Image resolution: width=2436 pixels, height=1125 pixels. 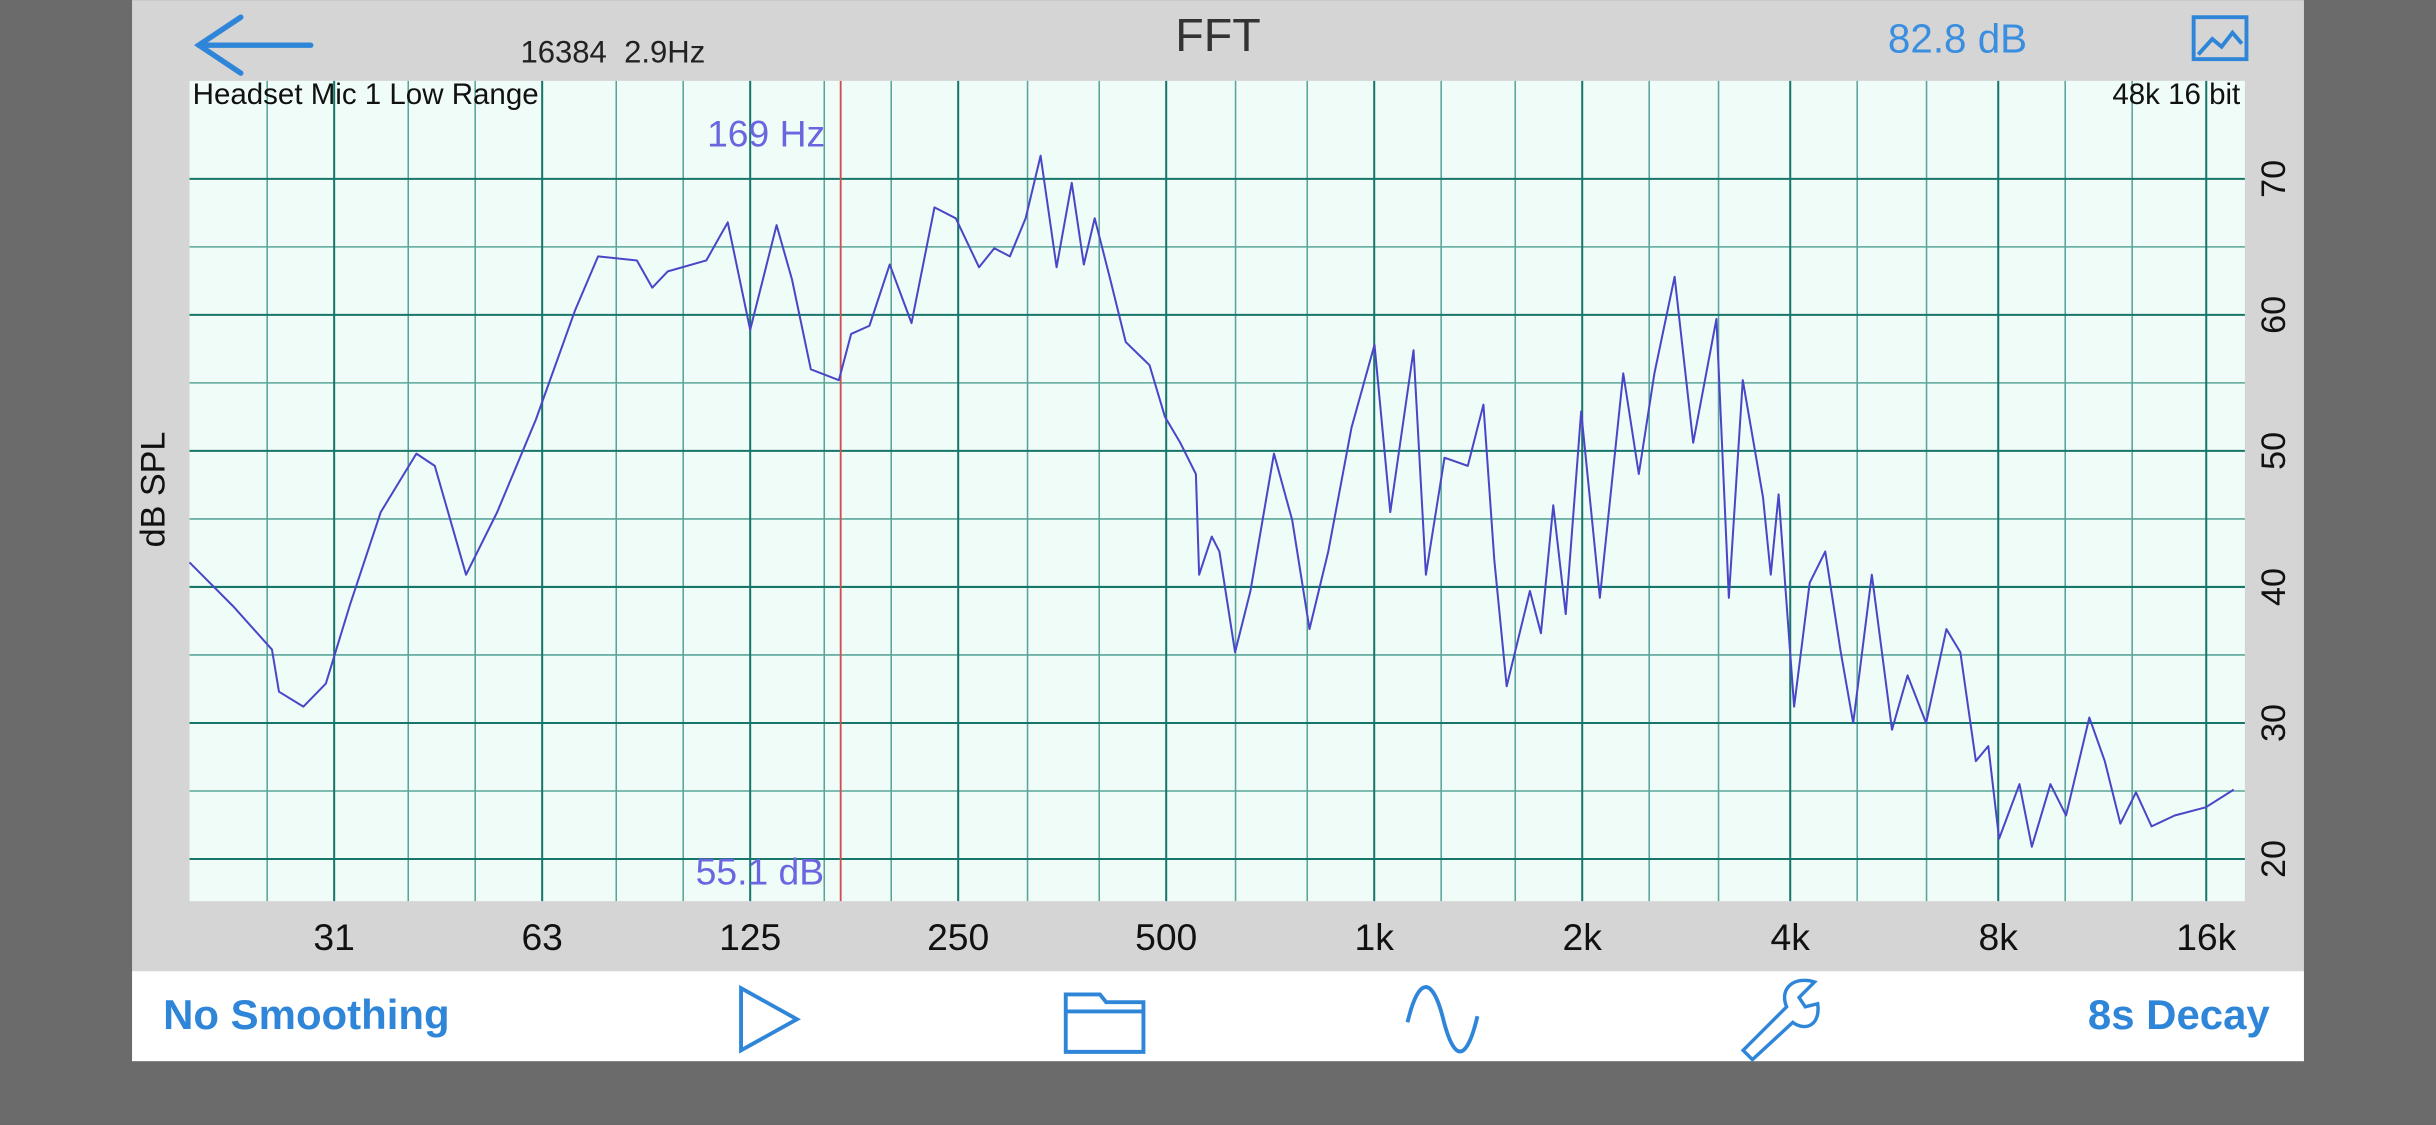 What do you see at coordinates (612, 52) in the screenshot?
I see `fft-info: 16384 2.9Hz` at bounding box center [612, 52].